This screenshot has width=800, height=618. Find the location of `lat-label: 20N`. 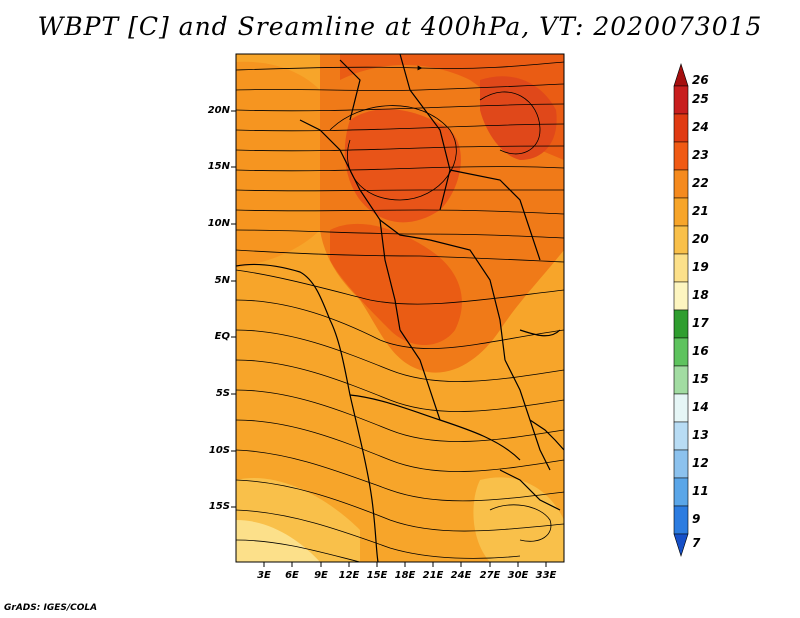

lat-label: 20N is located at coordinates (218, 110).